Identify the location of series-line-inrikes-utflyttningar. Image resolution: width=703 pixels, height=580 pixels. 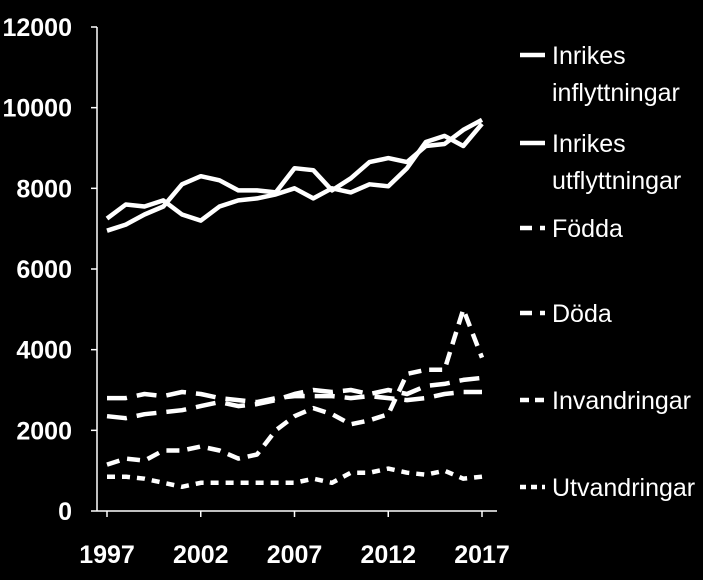
(295, 175).